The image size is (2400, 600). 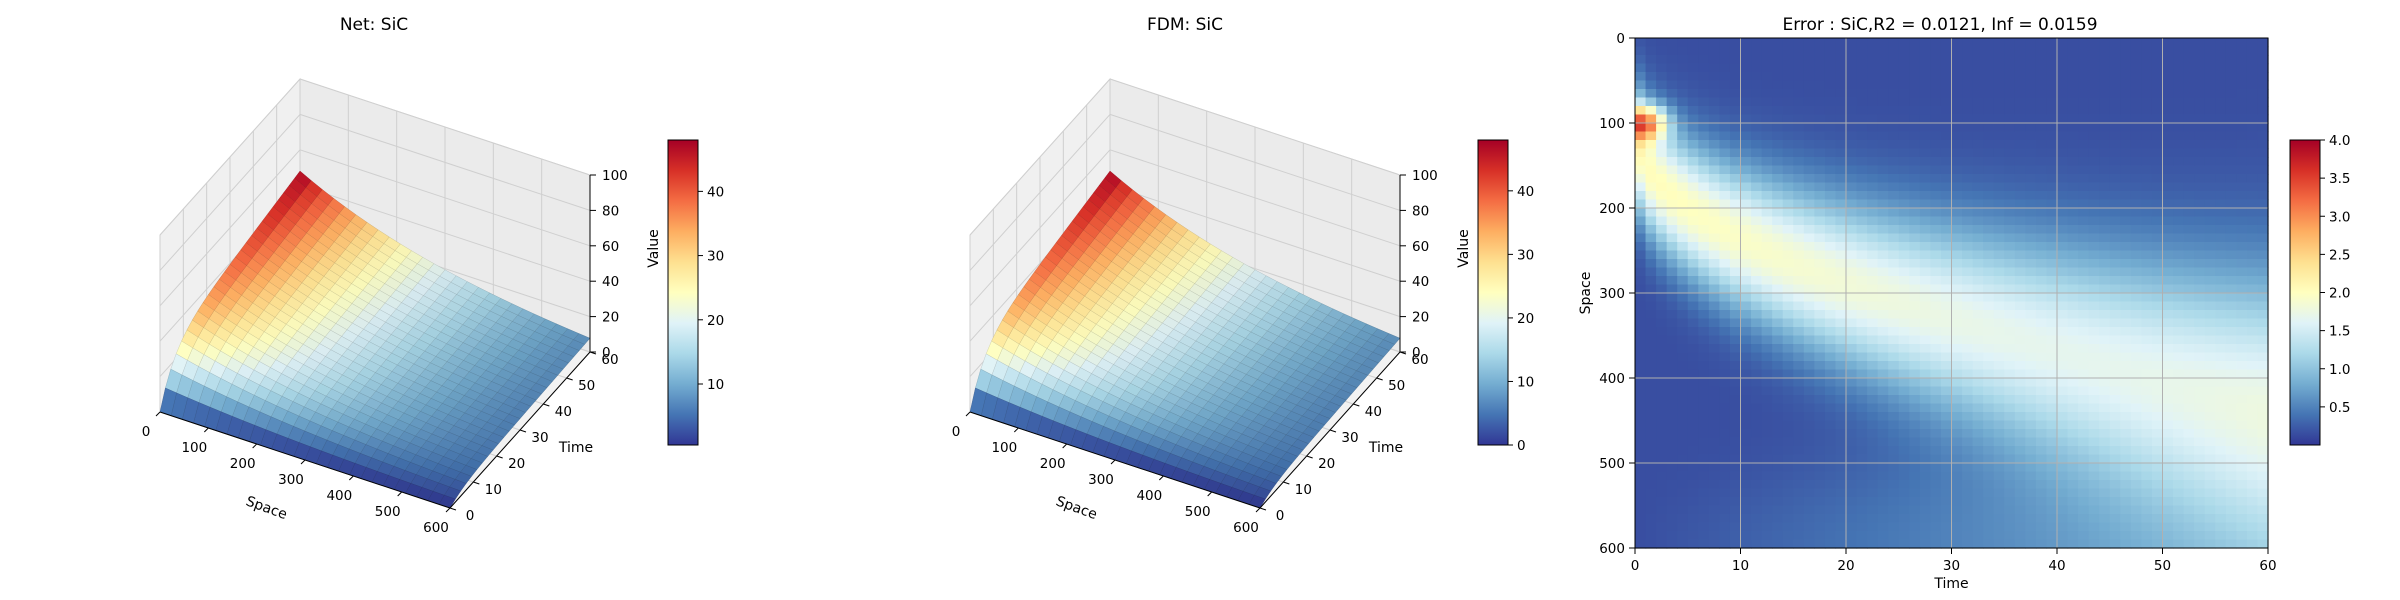 What do you see at coordinates (445, 127) in the screenshot?
I see `grid-line-value` at bounding box center [445, 127].